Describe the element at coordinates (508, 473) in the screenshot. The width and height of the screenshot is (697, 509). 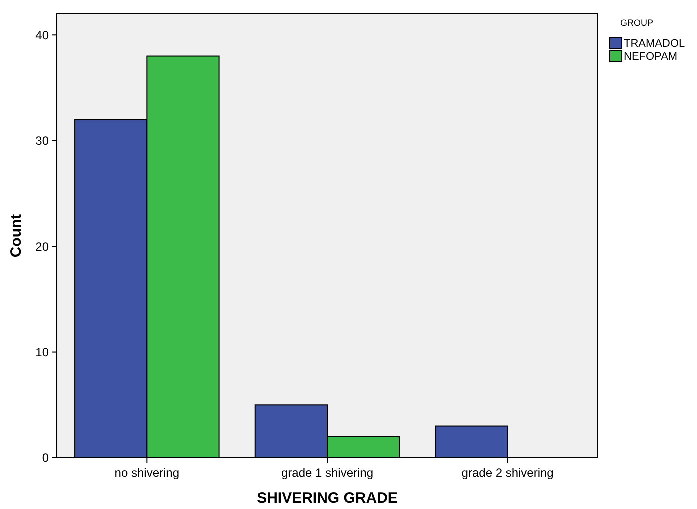
I see `x-tick-label: grade 2 shivering` at that location.